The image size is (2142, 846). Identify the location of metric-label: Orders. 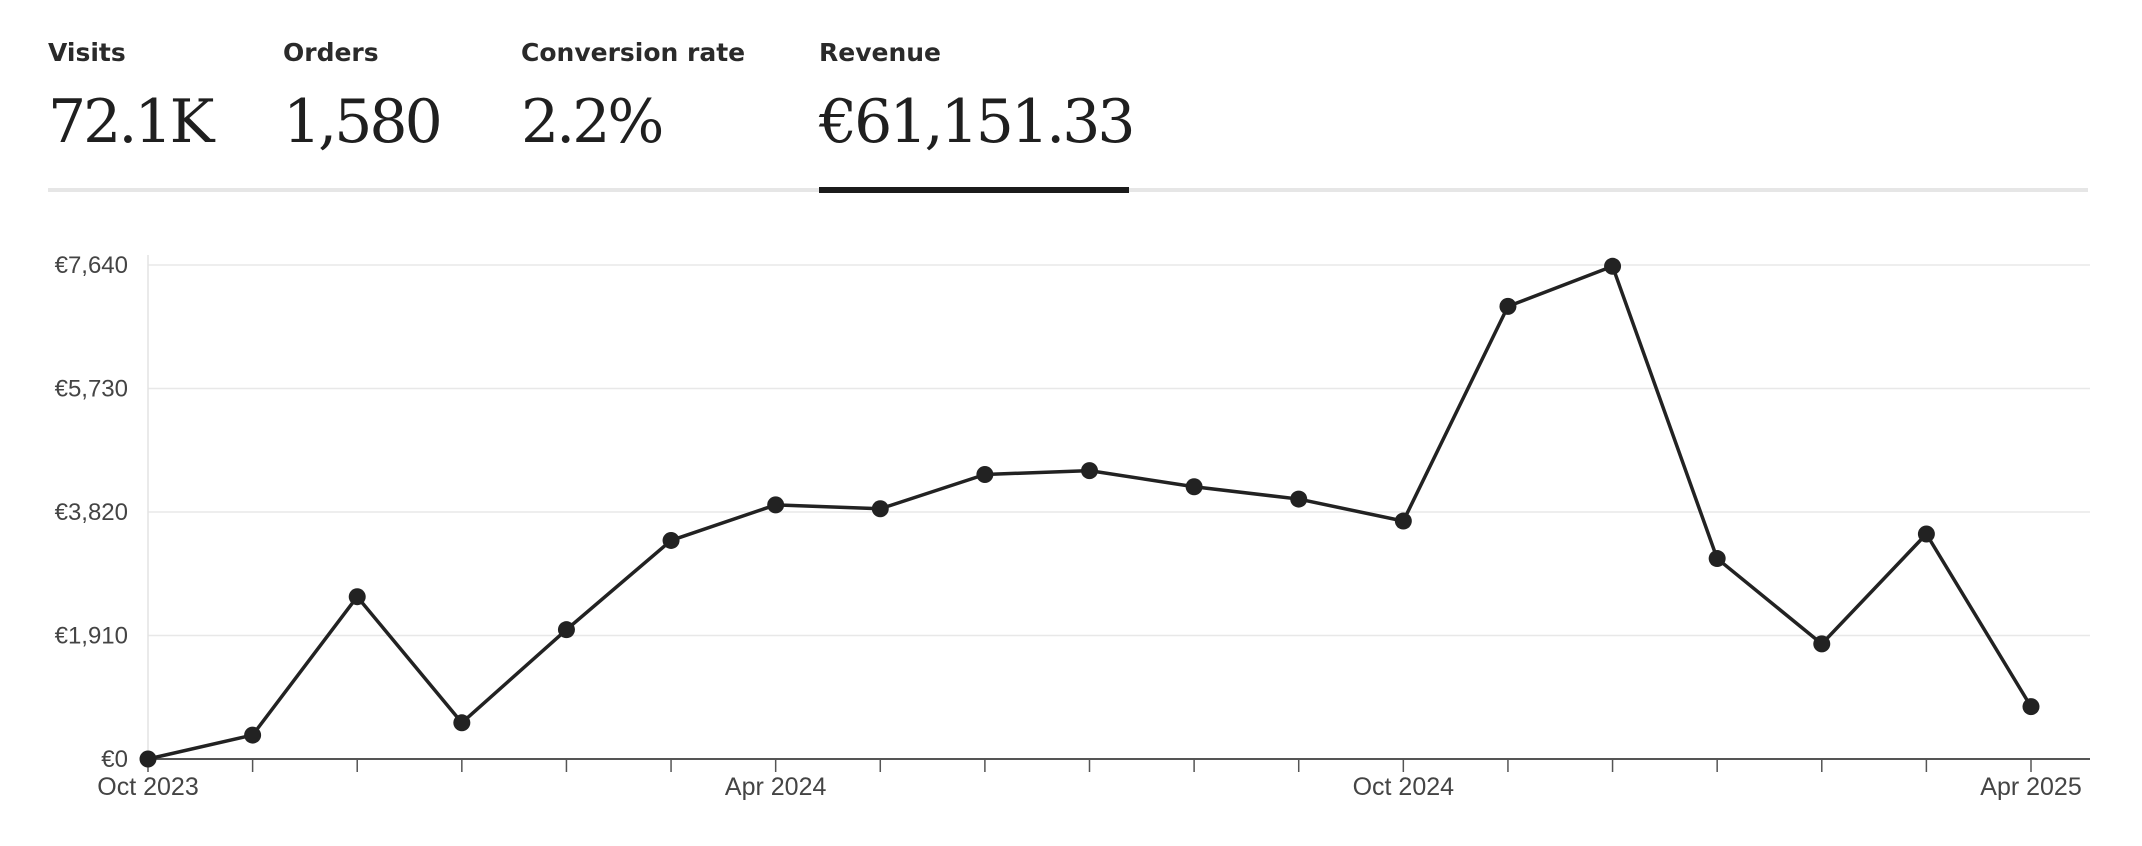
(331, 52).